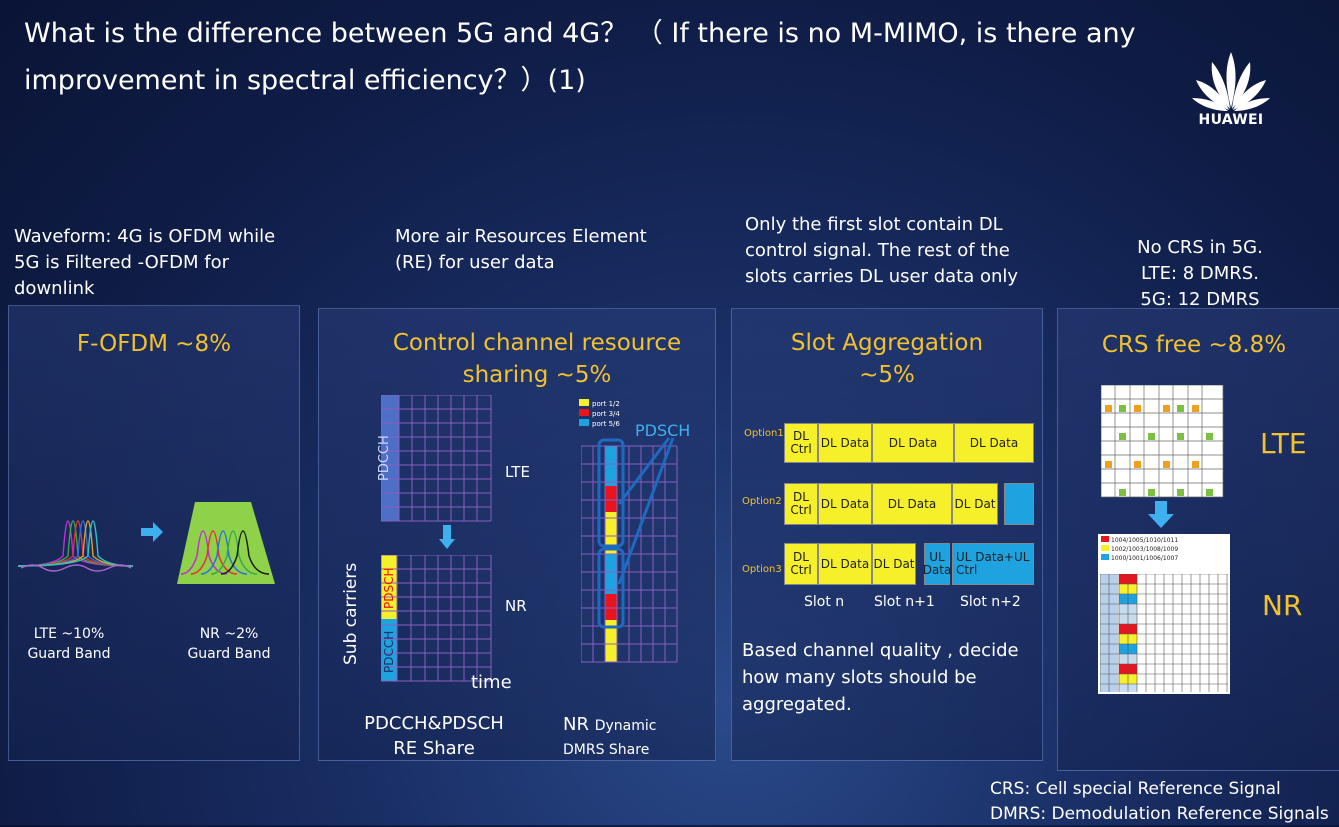 The width and height of the screenshot is (1339, 827). I want to click on lte-crs-grid, so click(1162, 441).